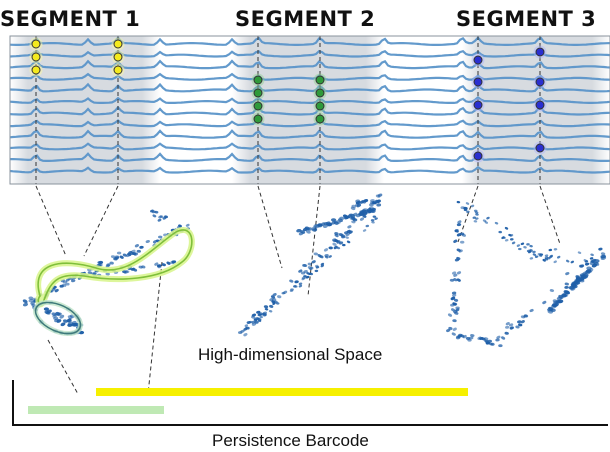 The width and height of the screenshot is (610, 452). I want to click on segment-3-marker, so click(540, 148).